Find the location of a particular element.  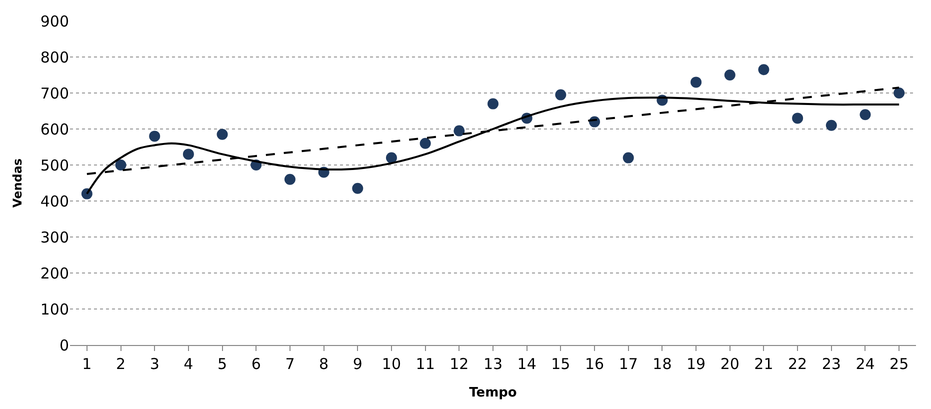

x-tick-label: 4 is located at coordinates (189, 364).